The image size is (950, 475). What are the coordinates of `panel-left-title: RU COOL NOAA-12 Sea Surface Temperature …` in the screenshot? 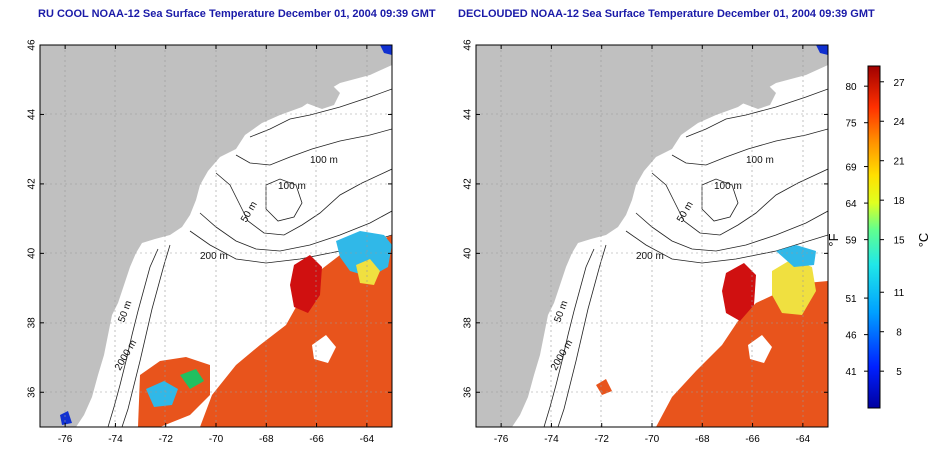 It's located at (237, 14).